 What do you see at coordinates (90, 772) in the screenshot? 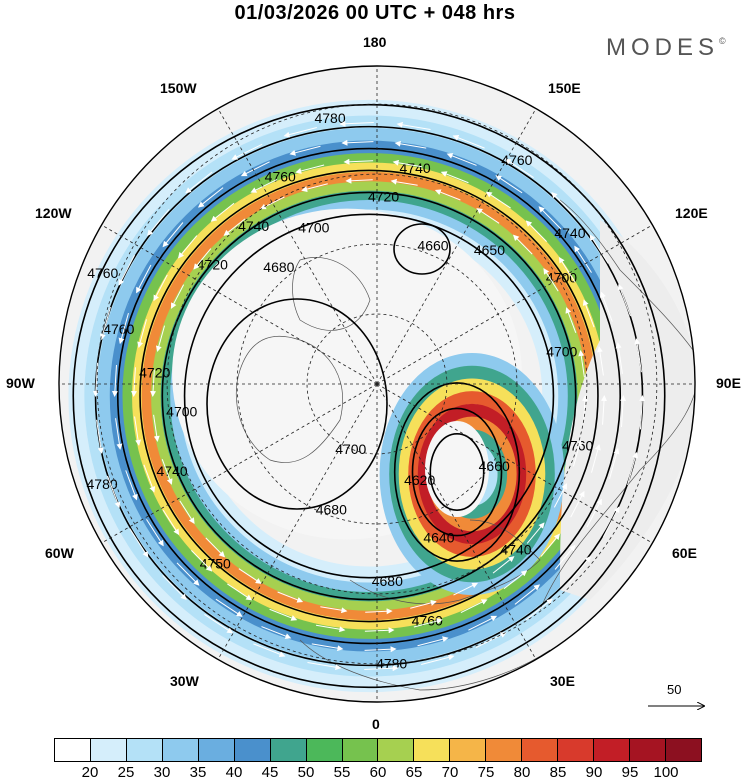
I see `colorbar-tick-label: 20` at bounding box center [90, 772].